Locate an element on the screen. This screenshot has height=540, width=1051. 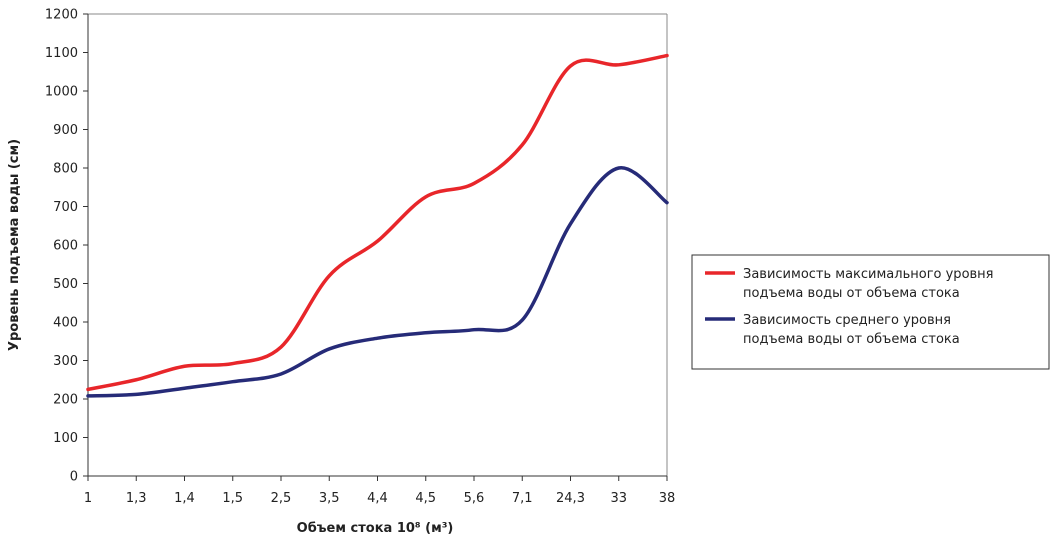
x-tick-label: 33 is located at coordinates (618, 498).